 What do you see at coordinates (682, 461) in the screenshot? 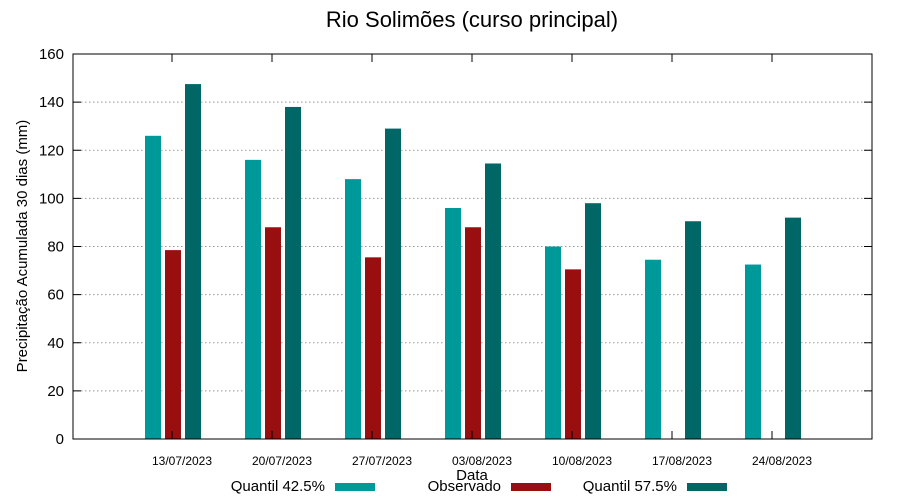
I see `x-tick-label: 17/08/2023` at bounding box center [682, 461].